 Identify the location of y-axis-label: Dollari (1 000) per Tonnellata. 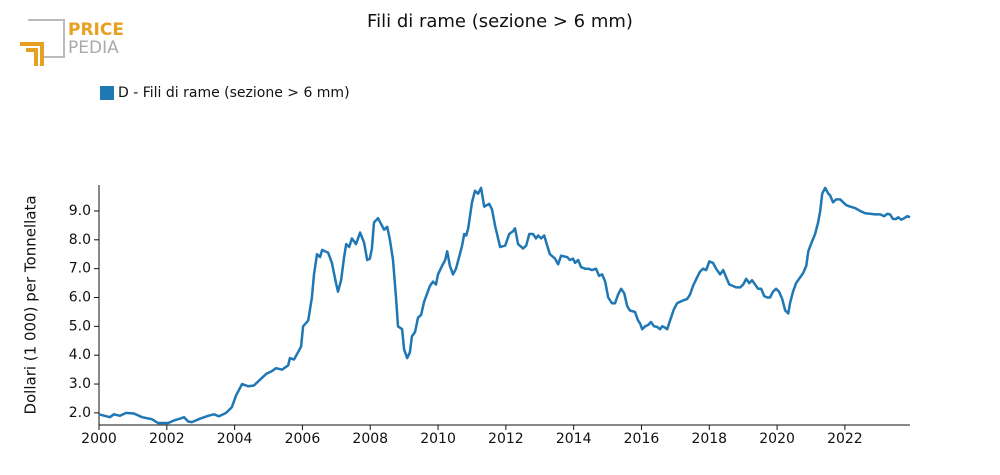
(31, 304).